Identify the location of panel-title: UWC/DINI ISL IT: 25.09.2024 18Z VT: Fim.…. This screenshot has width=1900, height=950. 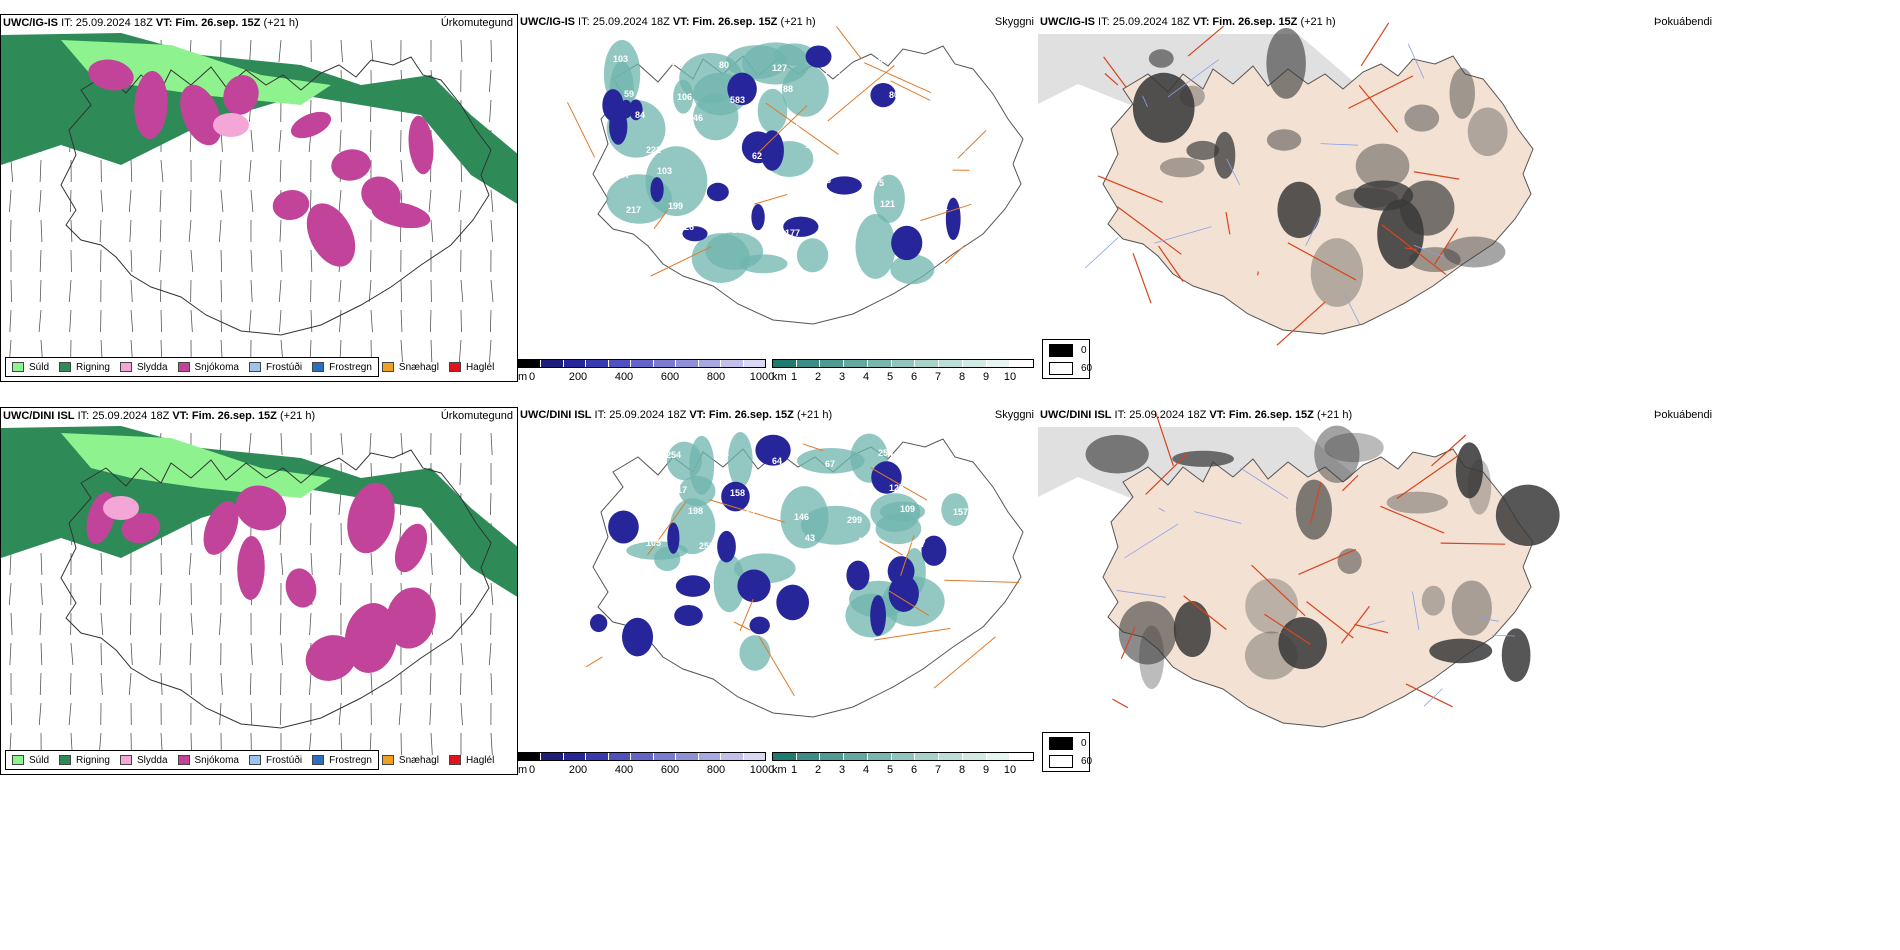
(1196, 415).